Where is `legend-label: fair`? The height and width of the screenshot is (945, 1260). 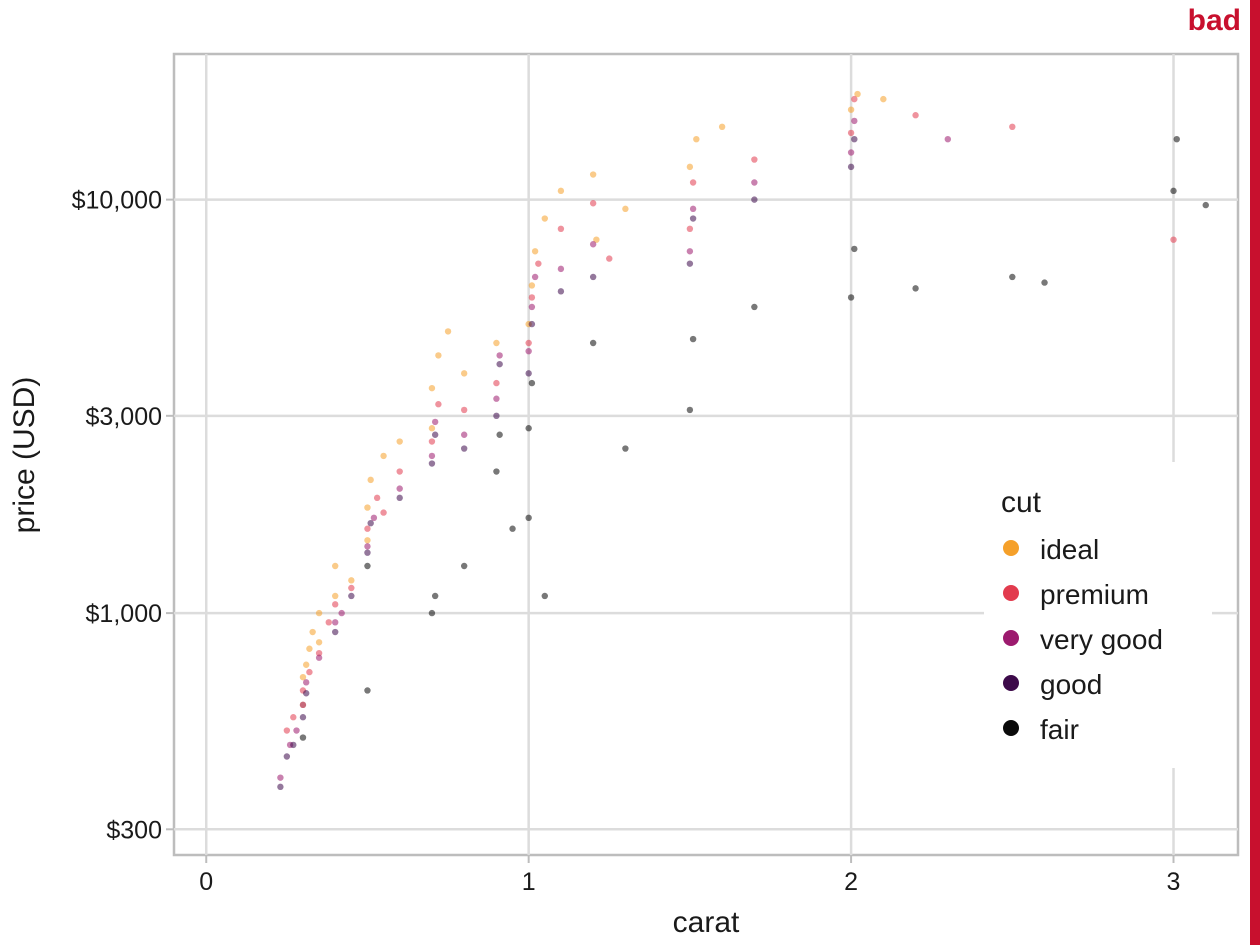
legend-label: fair is located at coordinates (1059, 729).